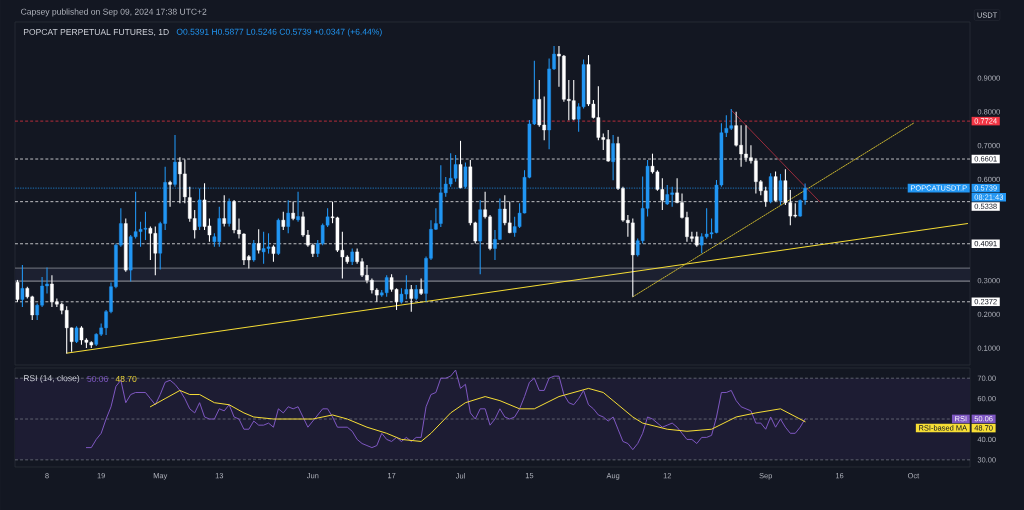 The image size is (1024, 510). Describe the element at coordinates (97, 378) in the screenshot. I see `annotation: 50.06` at that location.